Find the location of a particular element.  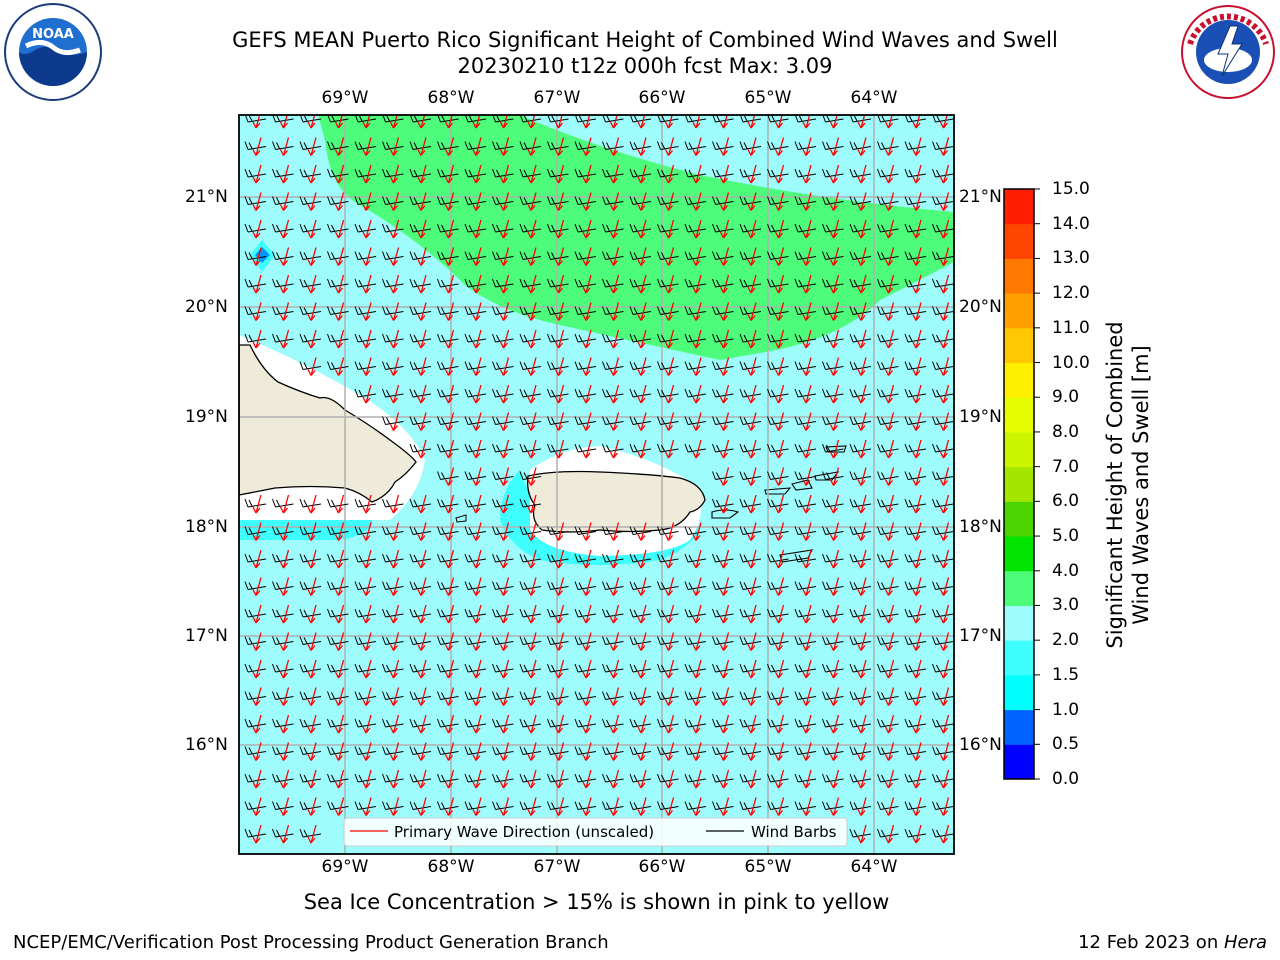

lat-label-right: 18°N is located at coordinates (980, 527).